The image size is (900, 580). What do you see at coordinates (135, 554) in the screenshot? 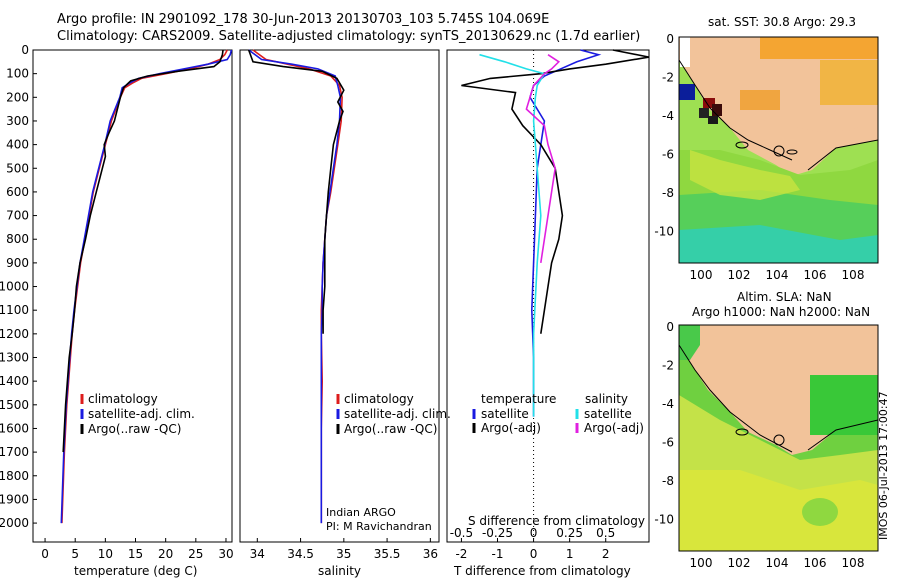
I see `x-tick-label: 15` at bounding box center [135, 554].